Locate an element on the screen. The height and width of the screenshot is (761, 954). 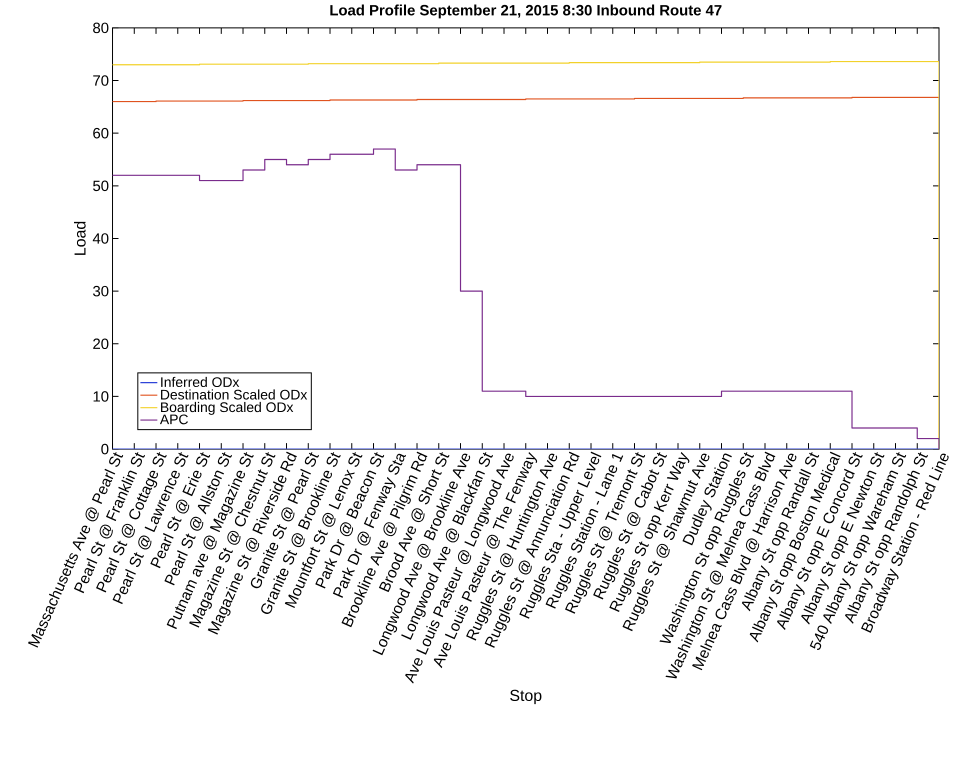
legend-label: Destination Scaled ODx is located at coordinates (234, 395).